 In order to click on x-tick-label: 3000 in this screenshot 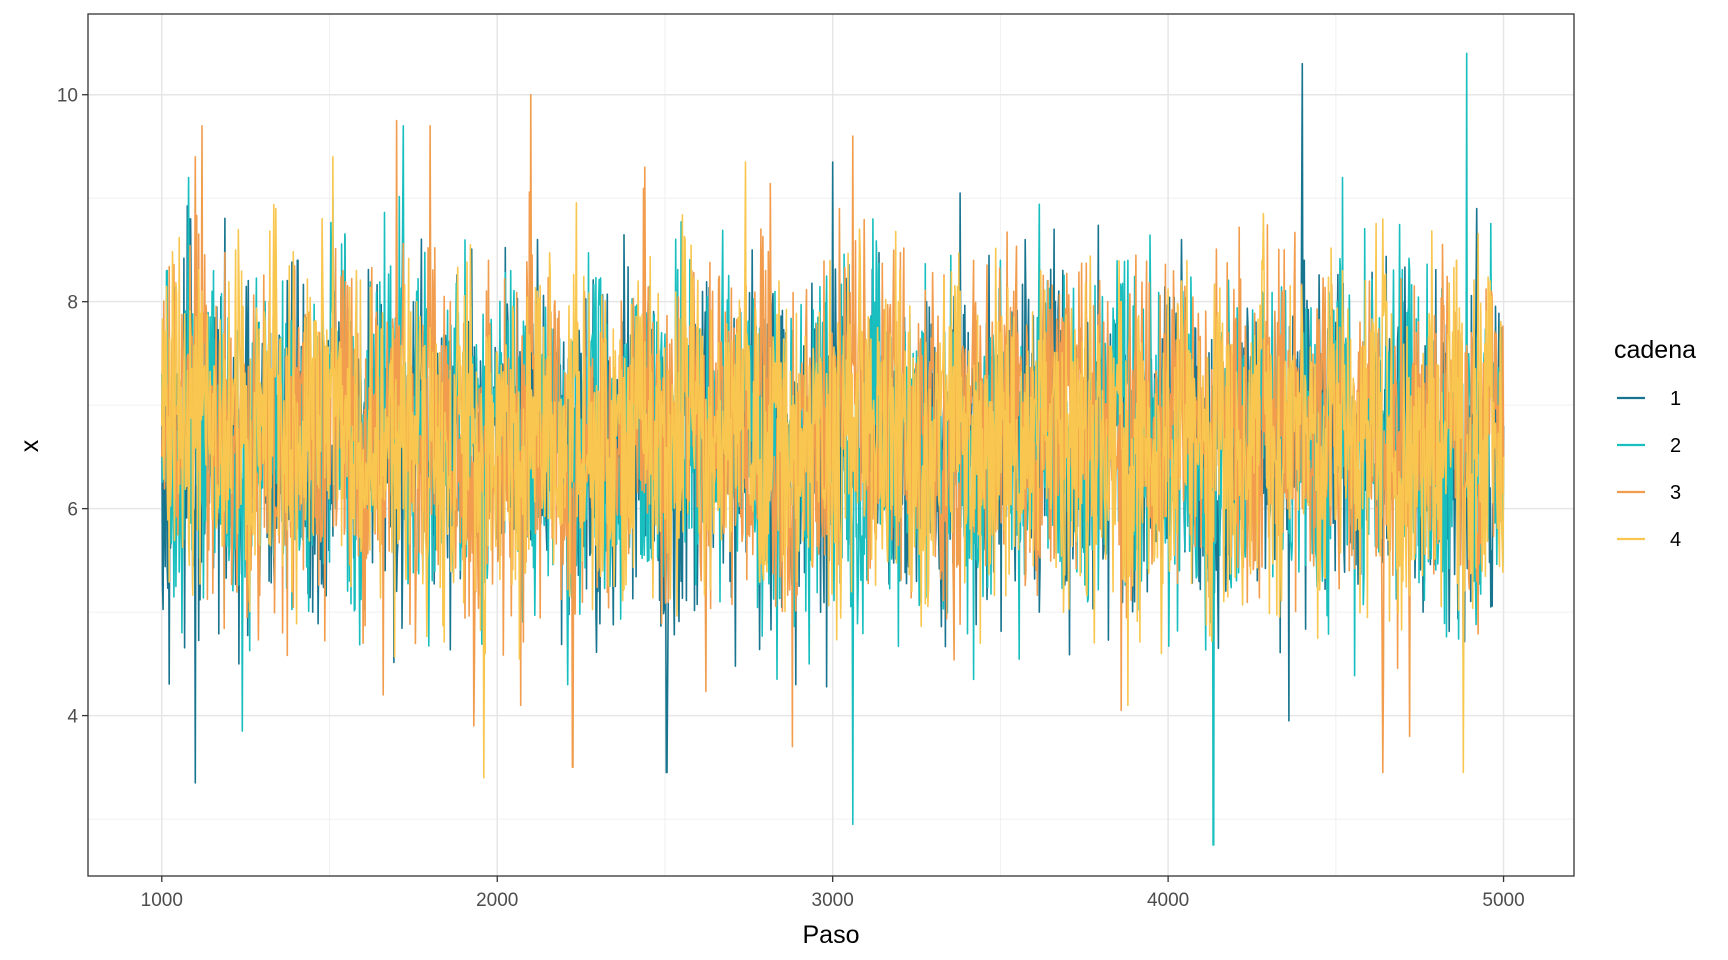, I will do `click(833, 900)`.